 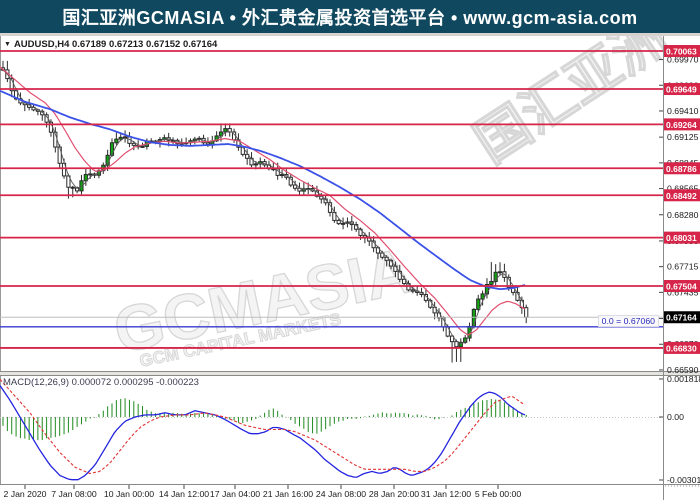 I want to click on sr-price-tag-text: 0.69264, so click(x=681, y=125).